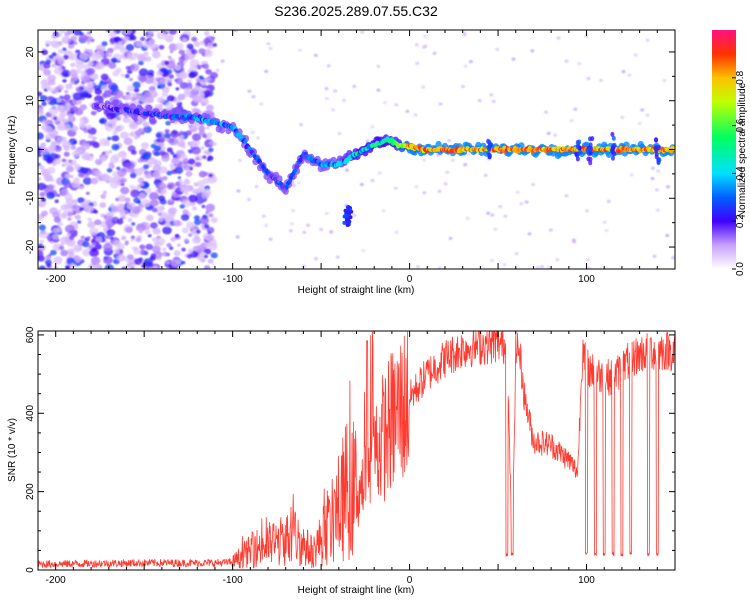  Describe the element at coordinates (12, 450) in the screenshot. I see `snr-y-label: SNR (10 * v/v)` at that location.